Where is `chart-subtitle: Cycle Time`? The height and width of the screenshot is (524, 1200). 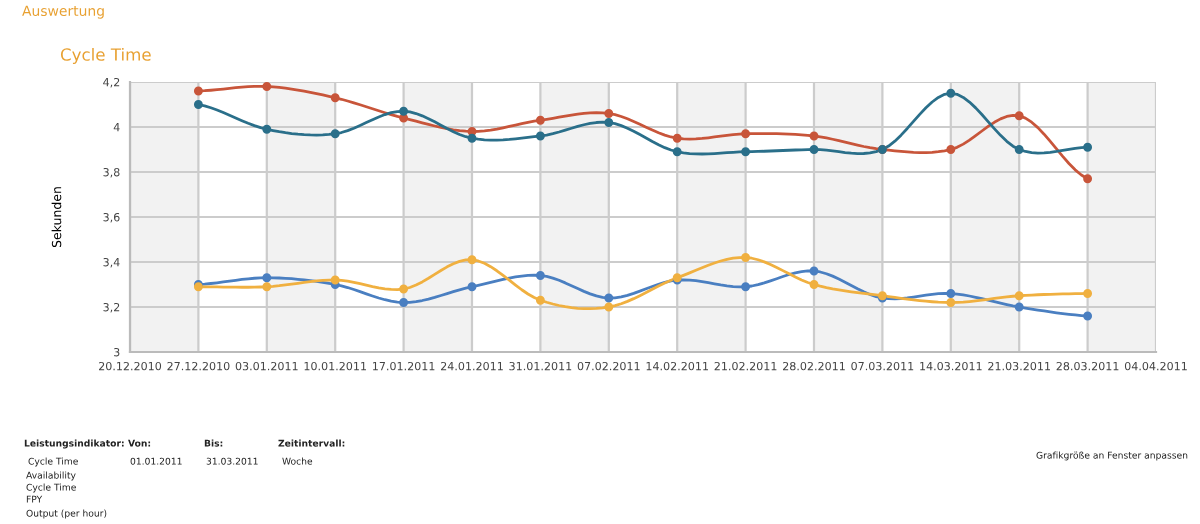
chart-subtitle: Cycle Time is located at coordinates (105, 56).